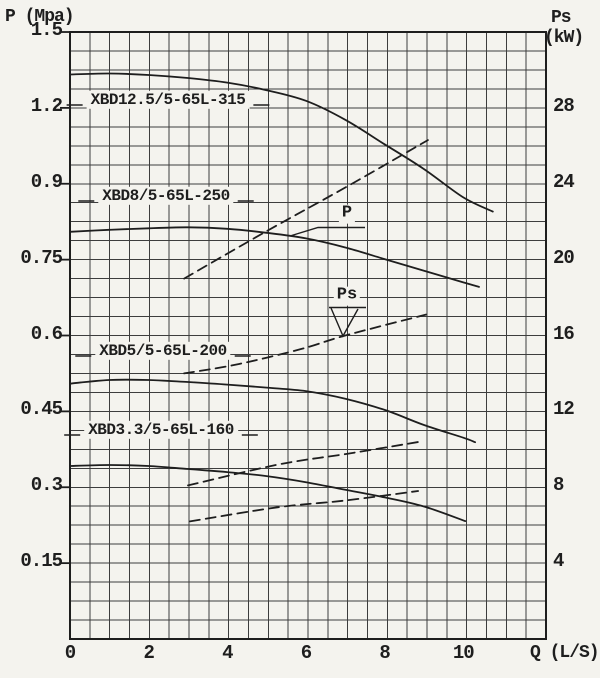  Describe the element at coordinates (166, 196) in the screenshot. I see `pump-model-label-xbd8: XBD8/5-65L-250` at that location.